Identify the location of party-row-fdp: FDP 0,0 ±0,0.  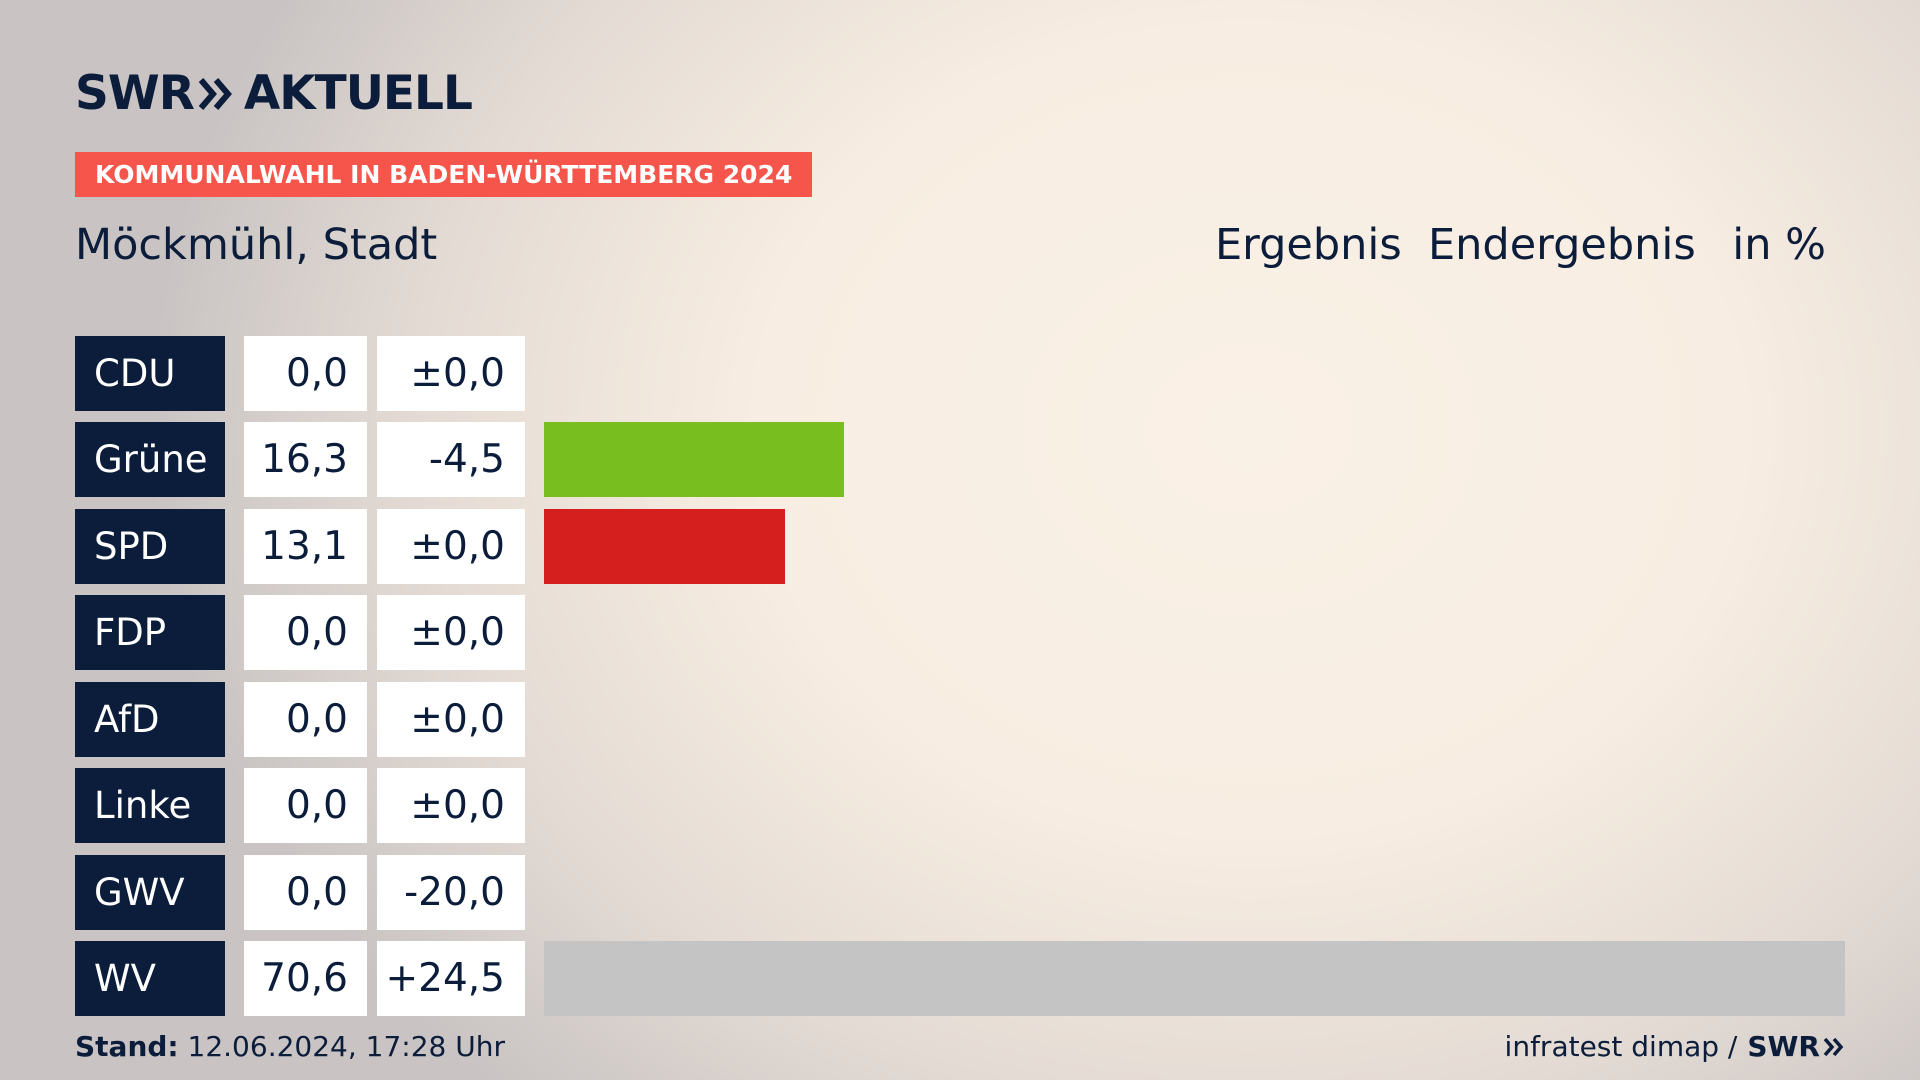
(960, 632).